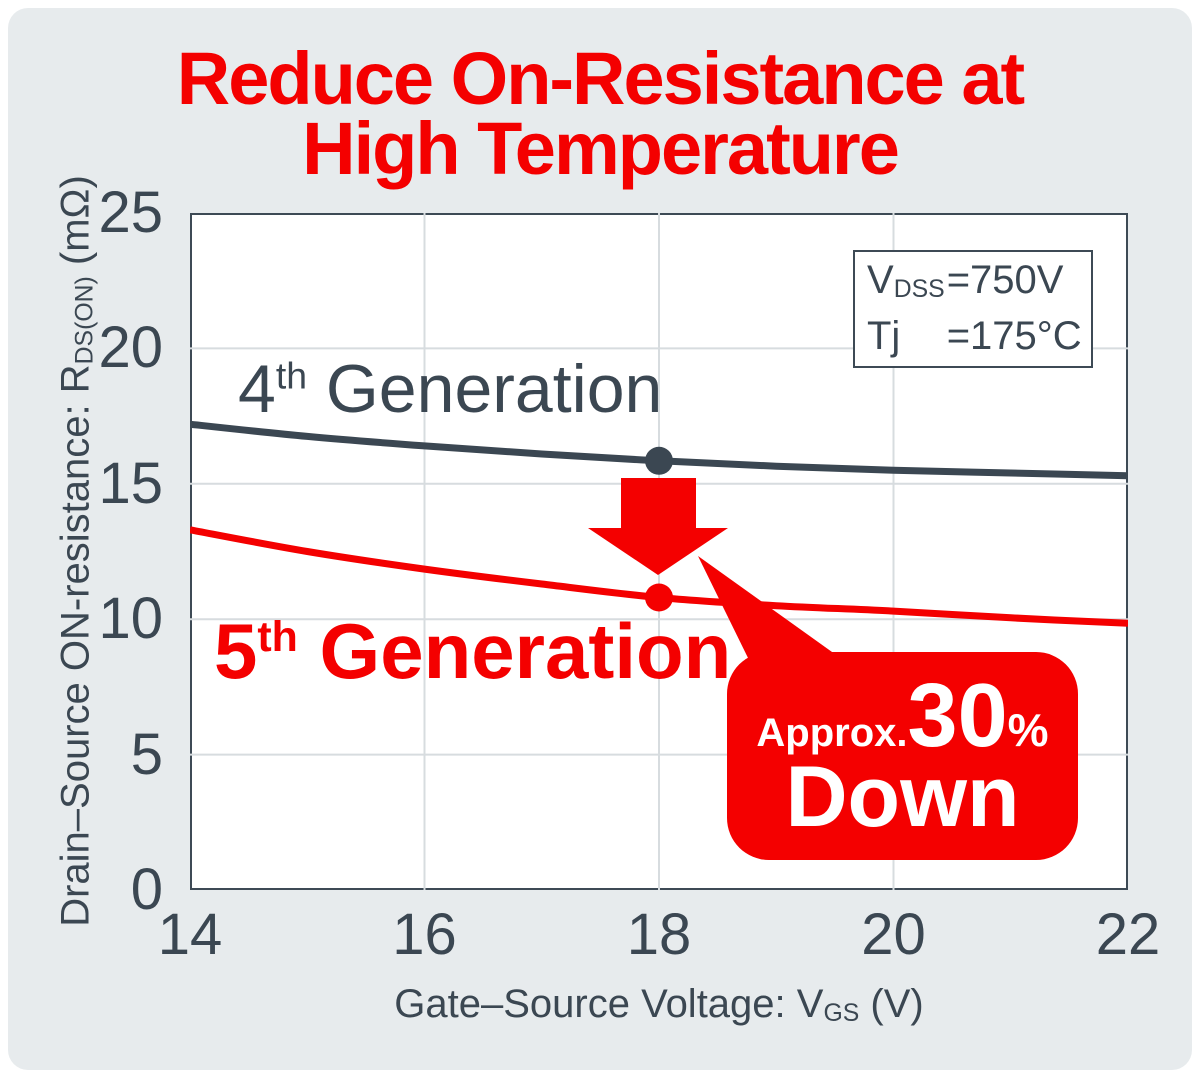 The image size is (1200, 1089). I want to click on legend-vdss-v: V, so click(880, 280).